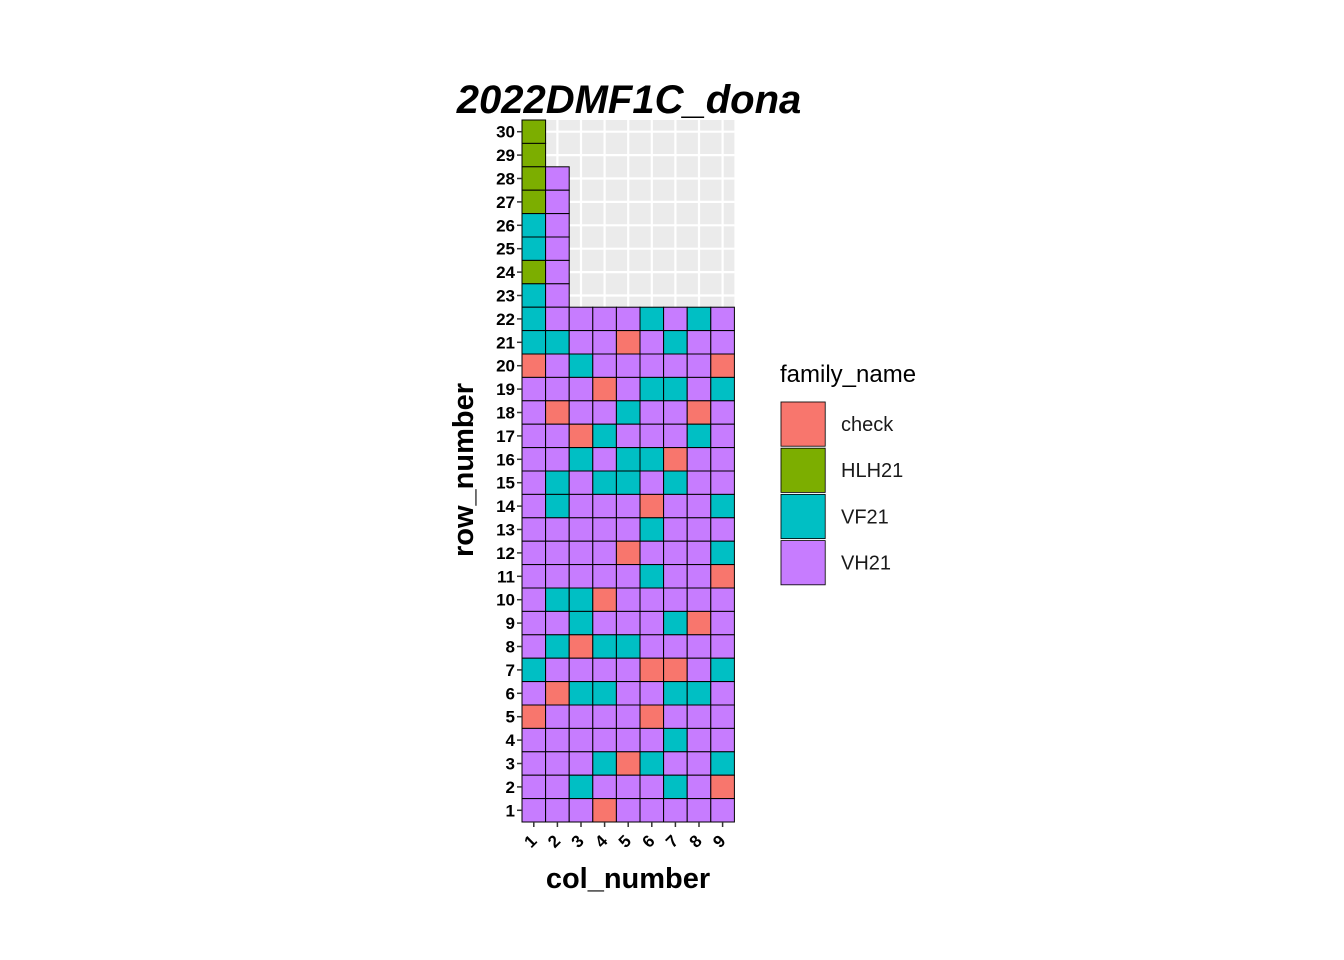 Image resolution: width=1344 pixels, height=960 pixels. I want to click on x-tick-label: 3, so click(578, 841).